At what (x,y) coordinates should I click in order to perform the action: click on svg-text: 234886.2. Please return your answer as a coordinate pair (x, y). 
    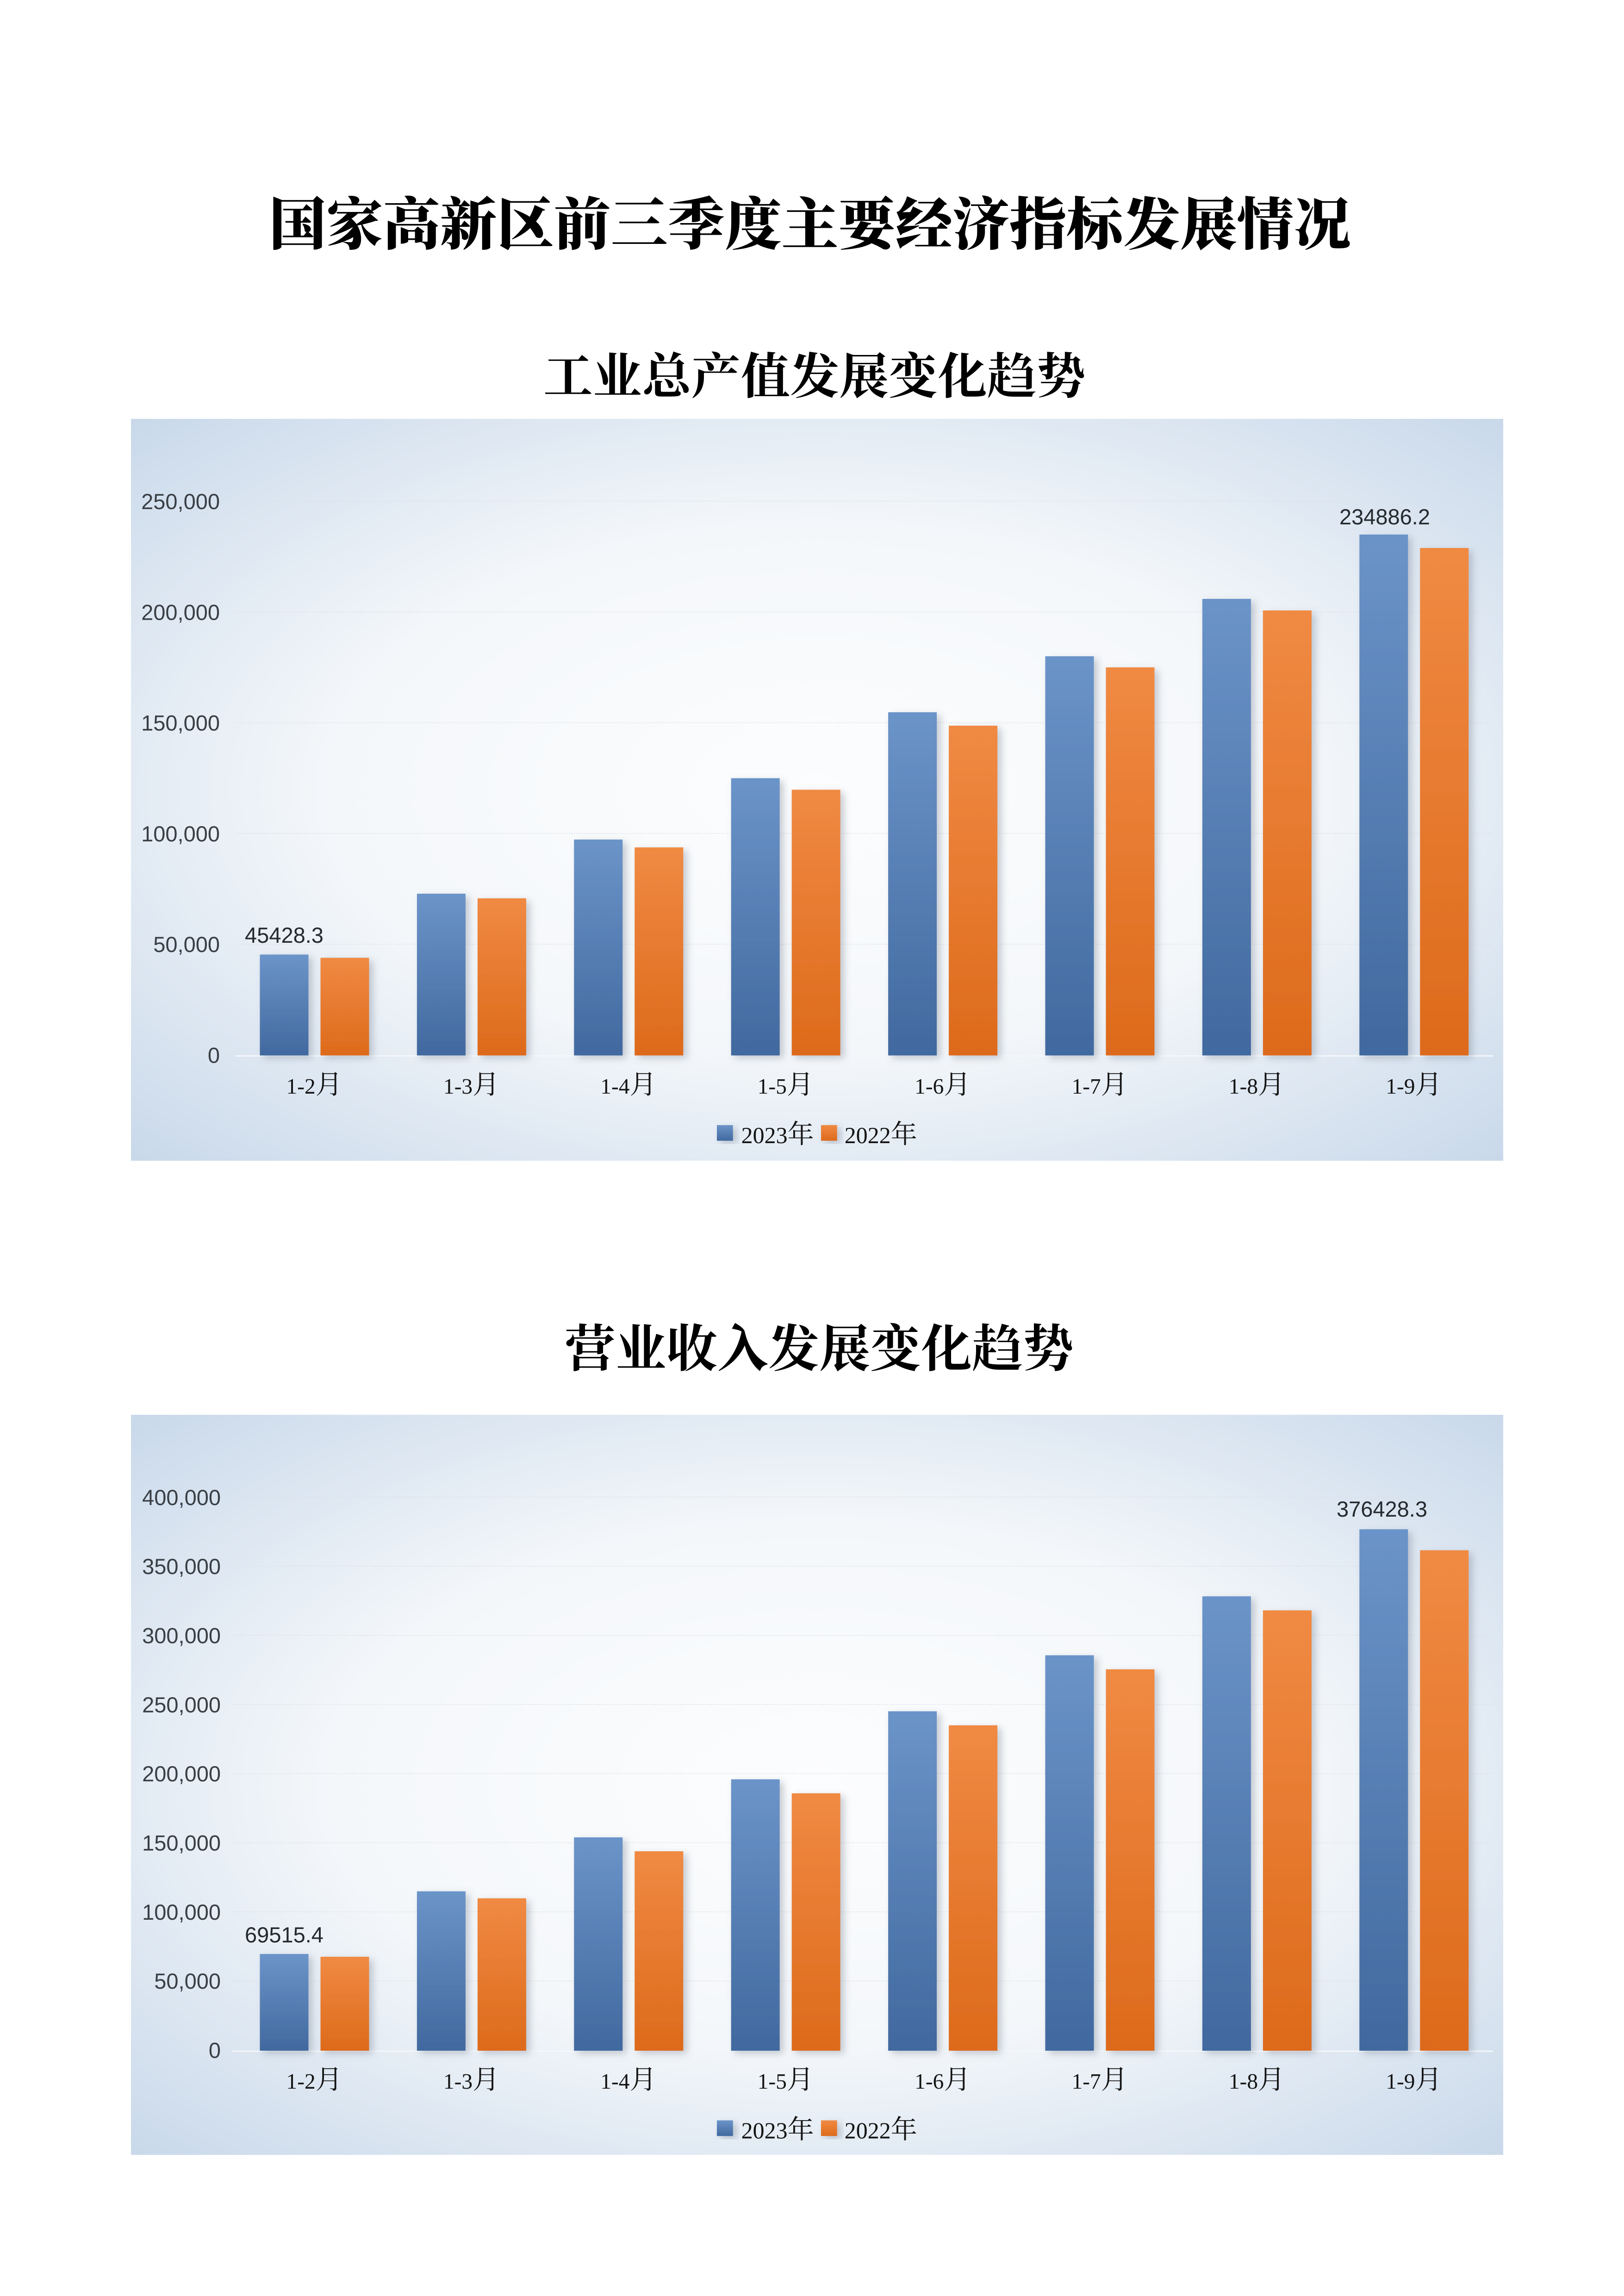
    Looking at the image, I should click on (1384, 516).